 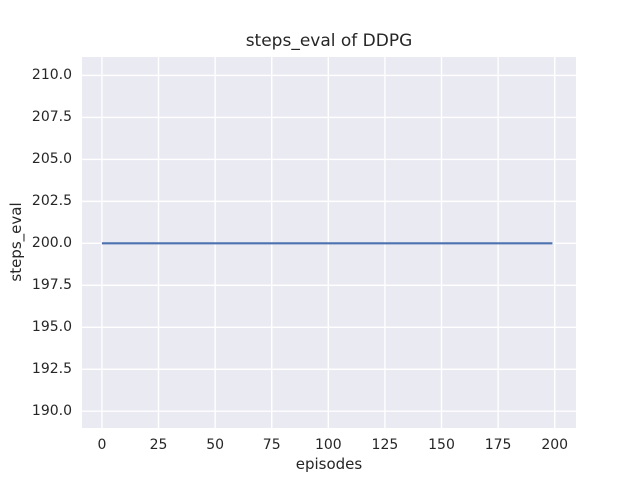 What do you see at coordinates (51, 327) in the screenshot?
I see `y-tick-label: 195.0` at bounding box center [51, 327].